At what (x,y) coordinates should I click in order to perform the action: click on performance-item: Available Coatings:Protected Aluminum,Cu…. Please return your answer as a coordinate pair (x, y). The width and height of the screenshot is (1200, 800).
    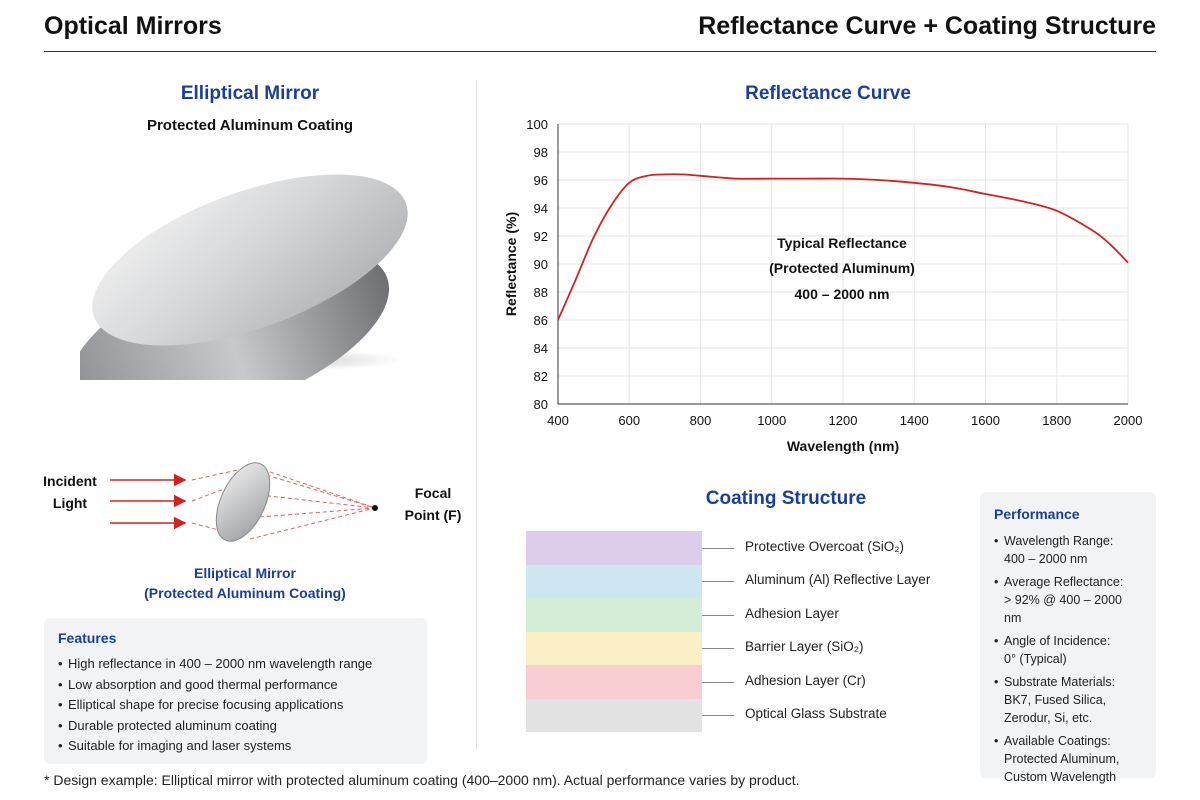
    Looking at the image, I should click on (1068, 759).